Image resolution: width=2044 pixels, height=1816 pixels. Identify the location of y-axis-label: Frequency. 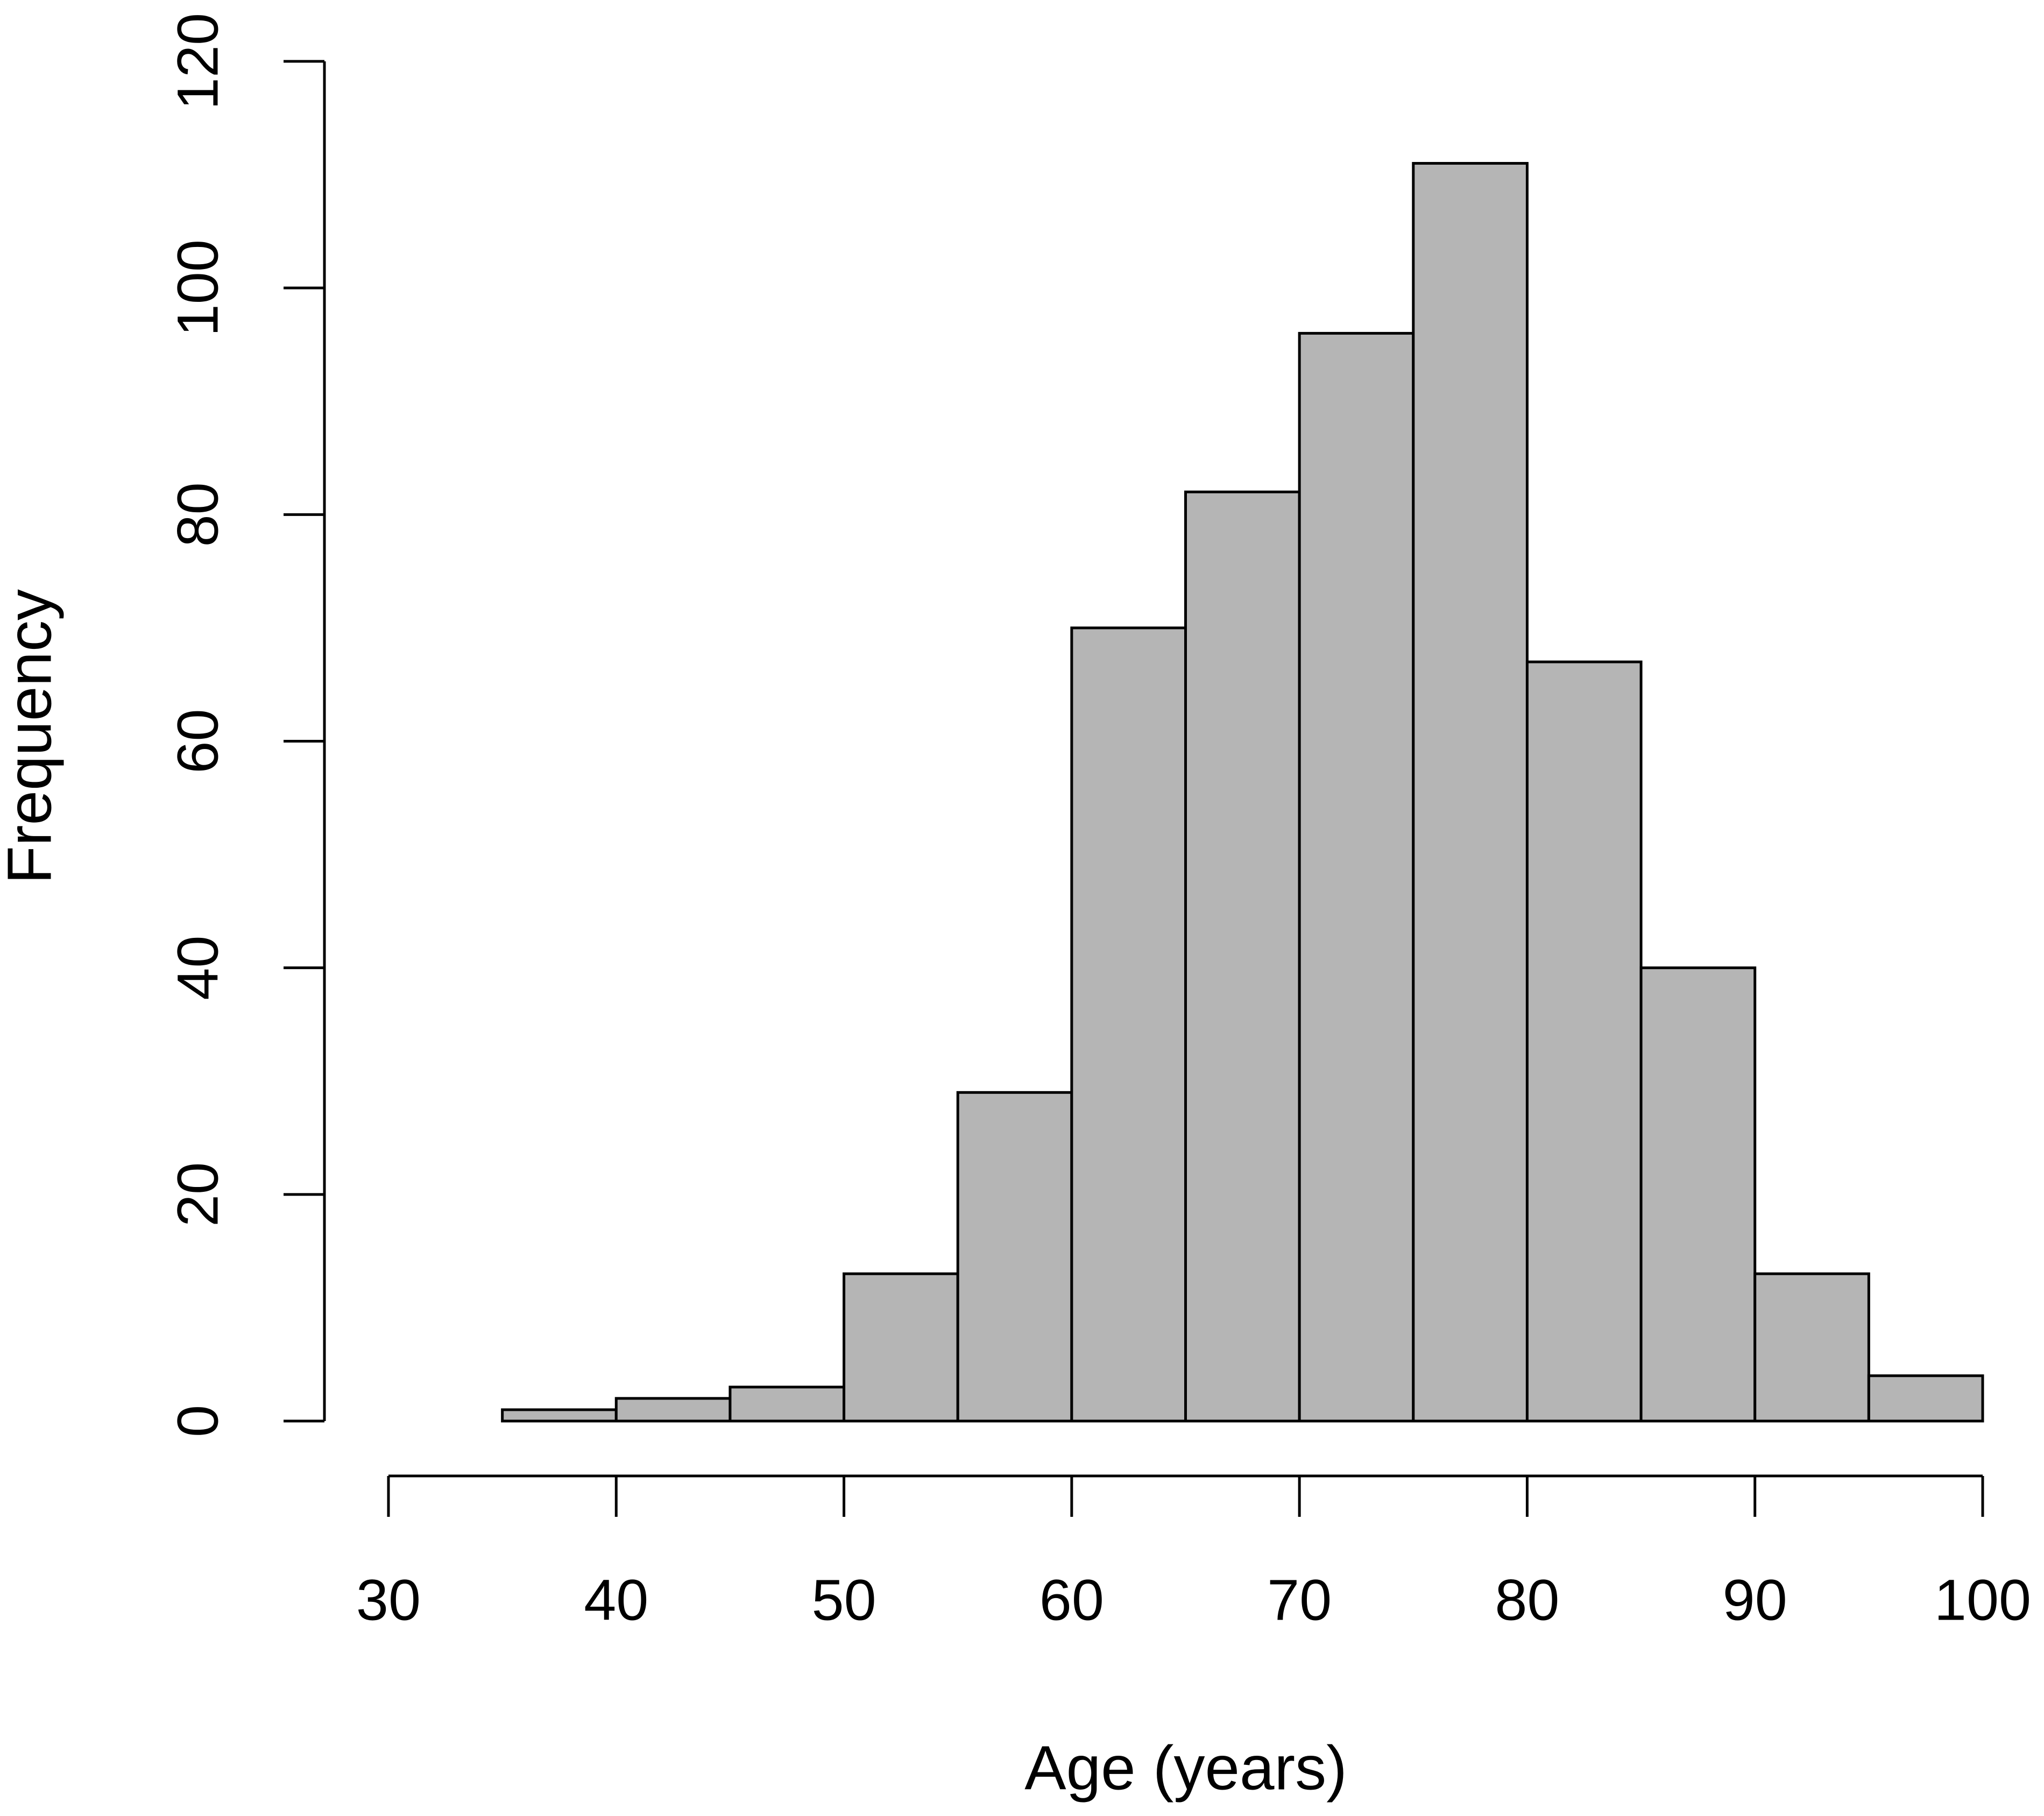
(32, 736).